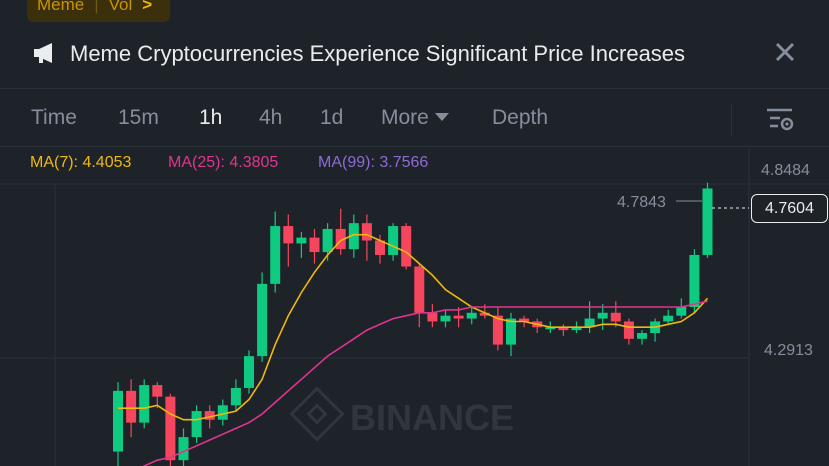 The width and height of the screenshot is (829, 466). Describe the element at coordinates (332, 117) in the screenshot. I see `tab-1d: 1d` at that location.